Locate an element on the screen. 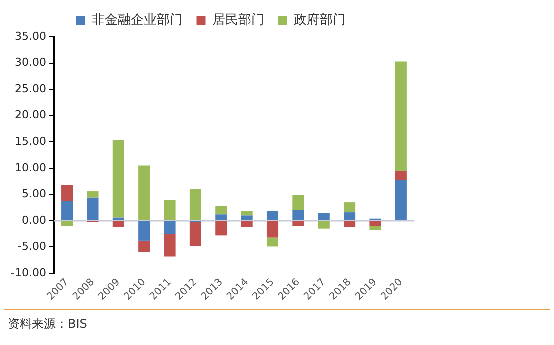 The height and width of the screenshot is (345, 554). y-tick-label: 30.00 is located at coordinates (30, 63).